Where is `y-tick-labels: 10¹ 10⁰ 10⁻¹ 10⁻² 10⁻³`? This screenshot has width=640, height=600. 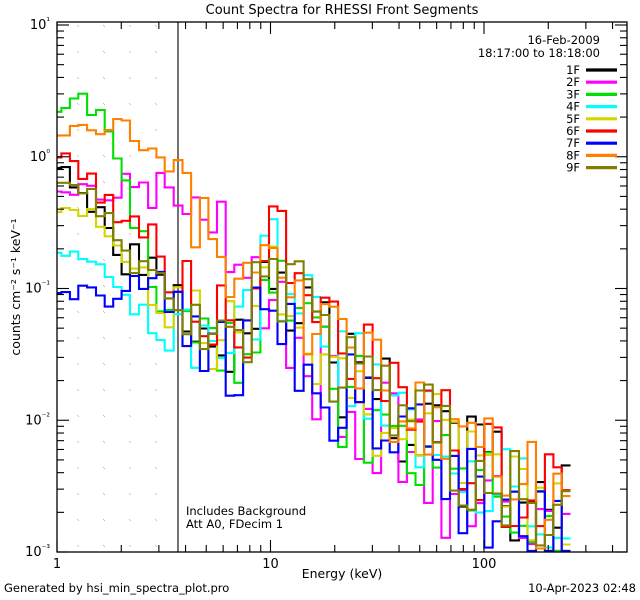
y-tick-labels: 10¹ 10⁰ 10⁻¹ 10⁻² 10⁻³ is located at coordinates (37, 288).